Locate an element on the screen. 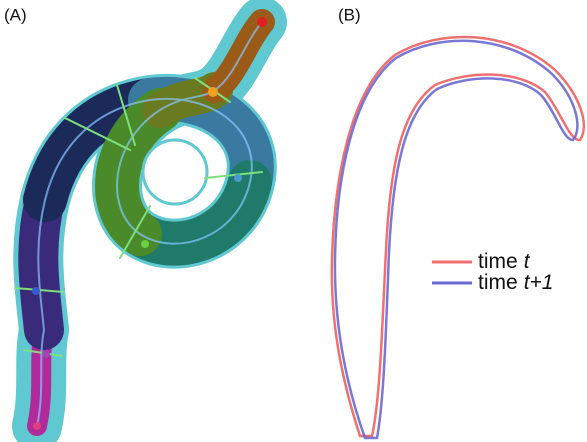 The height and width of the screenshot is (442, 587). legend-label: time t is located at coordinates (504, 261).